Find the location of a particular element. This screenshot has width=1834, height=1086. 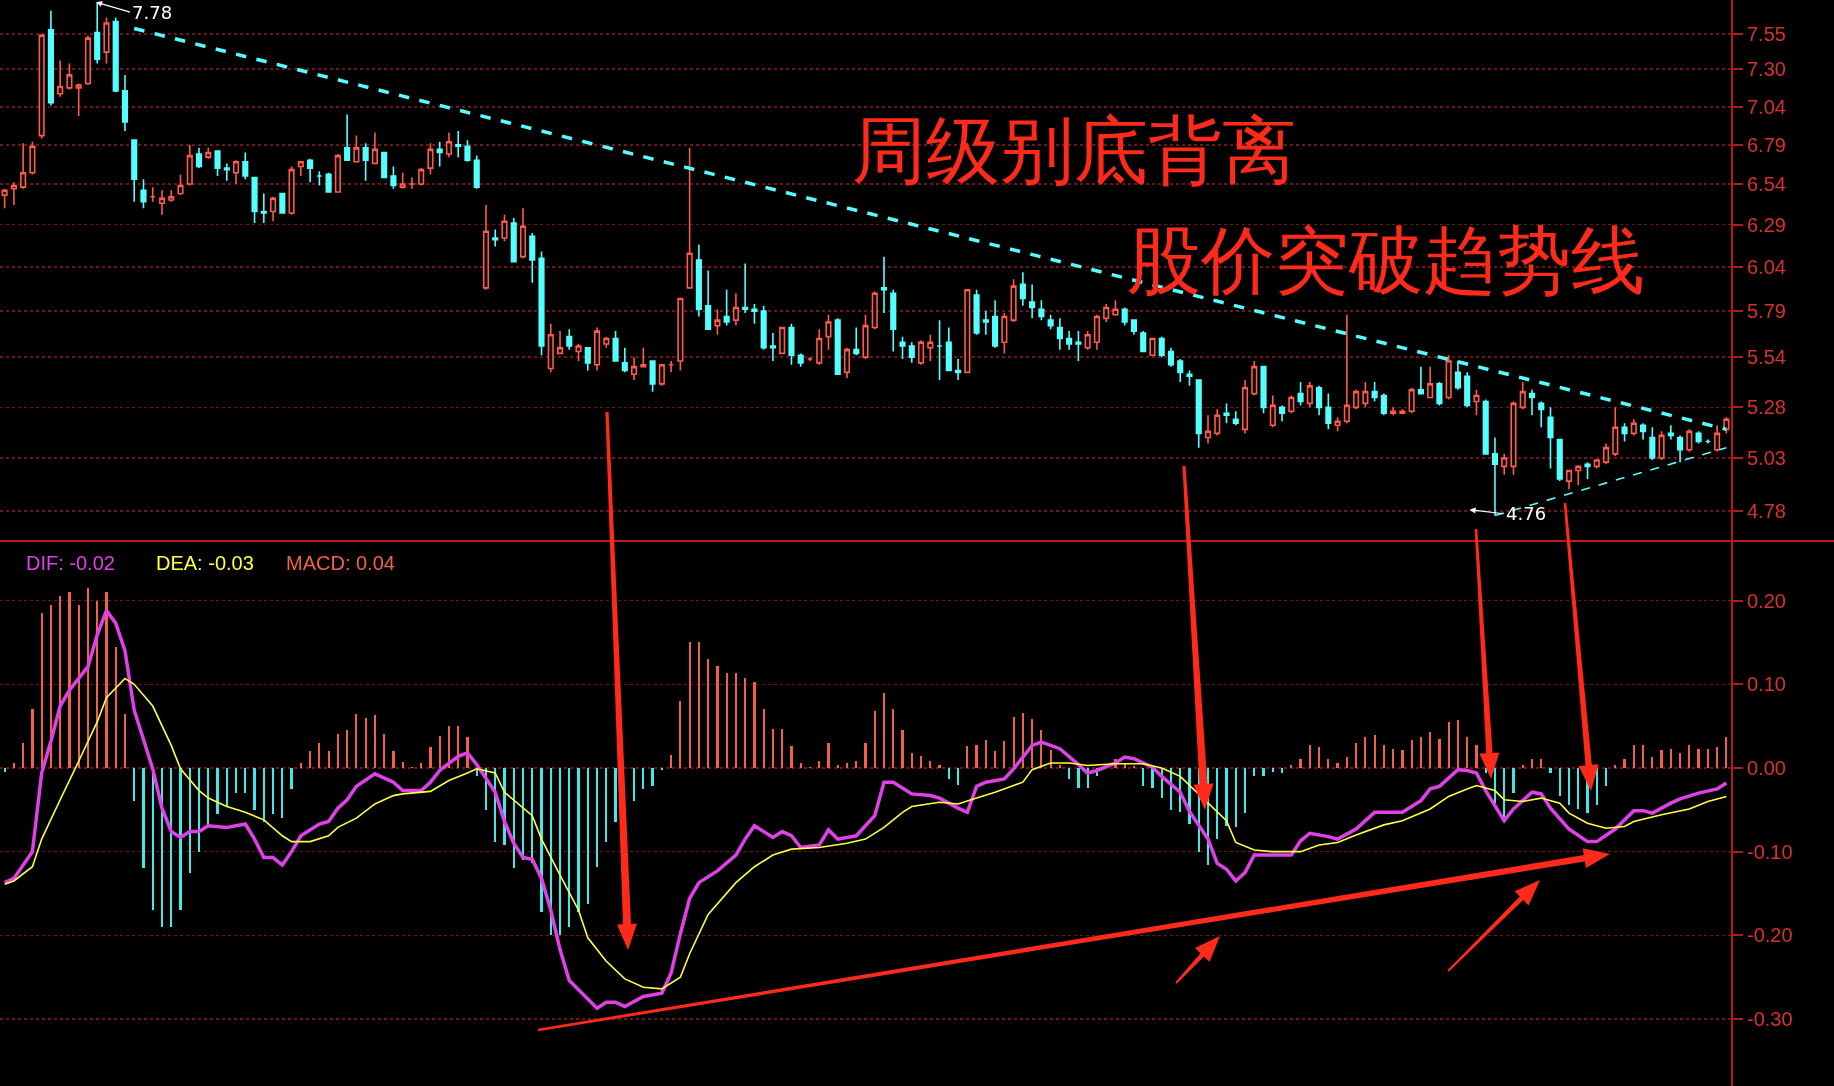

y-tick-label: 0.00 is located at coordinates (1766, 767).